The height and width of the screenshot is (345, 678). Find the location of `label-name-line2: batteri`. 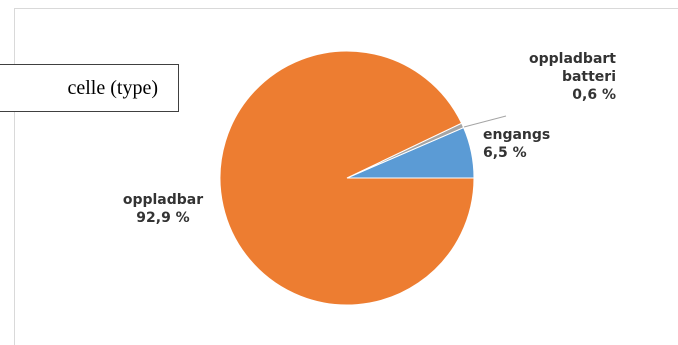

label-name-line2: batteri is located at coordinates (588, 77).